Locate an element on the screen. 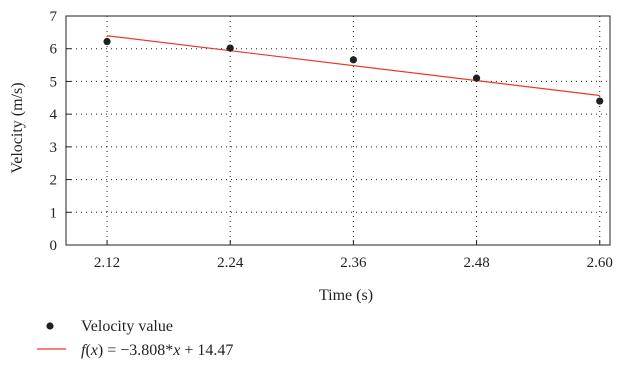 This screenshot has height=377, width=623. legend-label-fit: f(x) = −3.808*x + 14.47 is located at coordinates (157, 350).